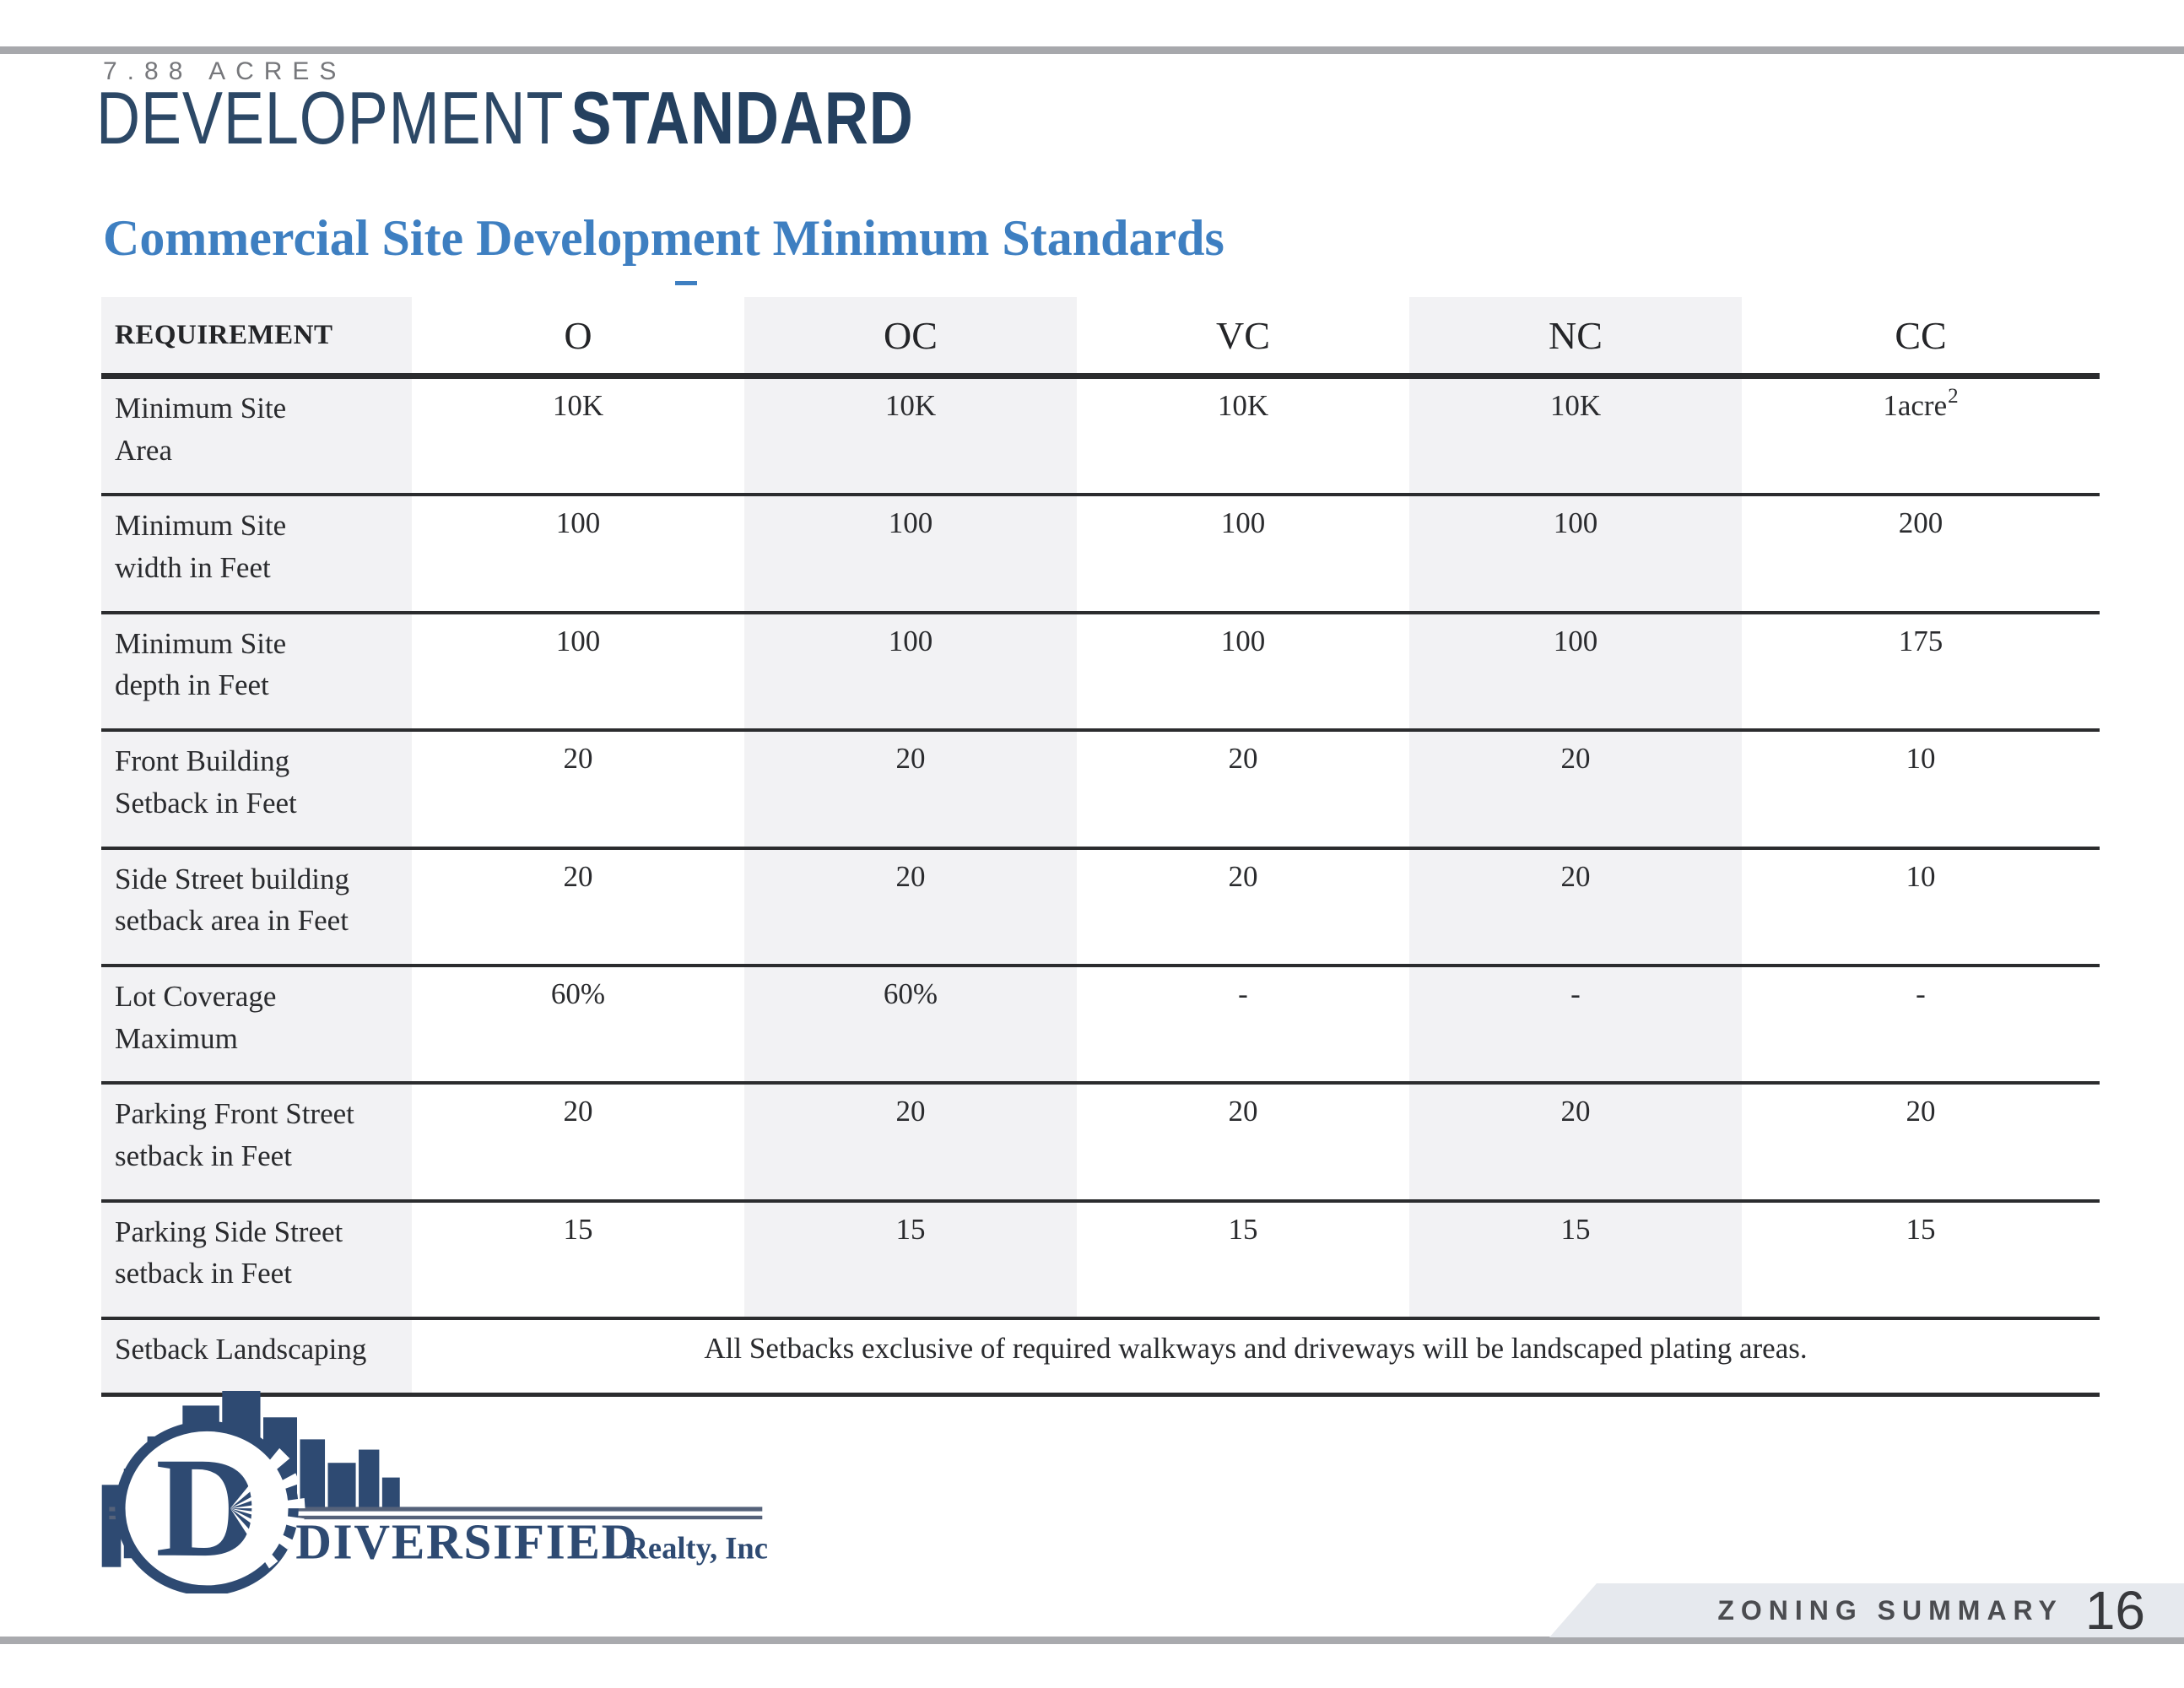  What do you see at coordinates (467, 1541) in the screenshot?
I see `logo-company-name: DIVERSIFIED` at bounding box center [467, 1541].